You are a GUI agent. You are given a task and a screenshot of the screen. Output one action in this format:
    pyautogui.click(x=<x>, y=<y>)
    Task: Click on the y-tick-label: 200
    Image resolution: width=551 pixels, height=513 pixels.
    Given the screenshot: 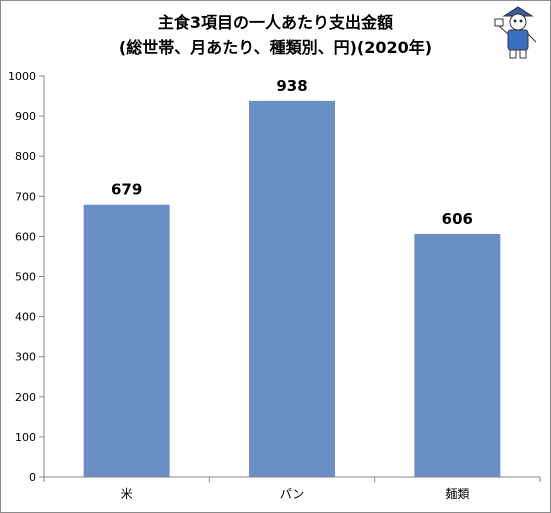 What is the action you would take?
    pyautogui.click(x=25, y=397)
    